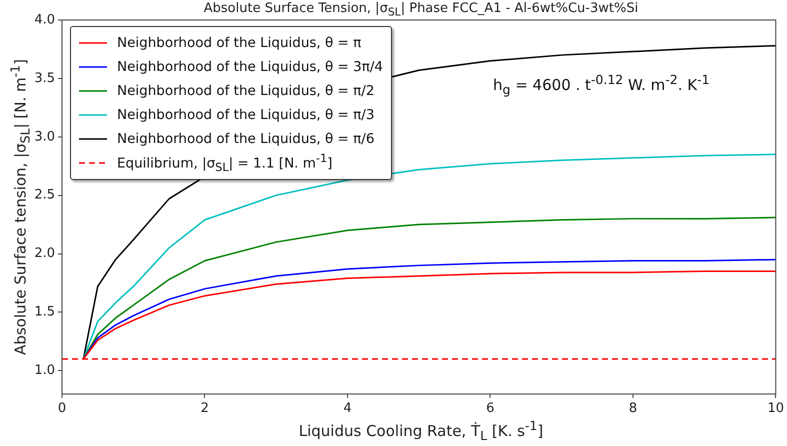  I want to click on y-tick-label: 1.5, so click(44, 312).